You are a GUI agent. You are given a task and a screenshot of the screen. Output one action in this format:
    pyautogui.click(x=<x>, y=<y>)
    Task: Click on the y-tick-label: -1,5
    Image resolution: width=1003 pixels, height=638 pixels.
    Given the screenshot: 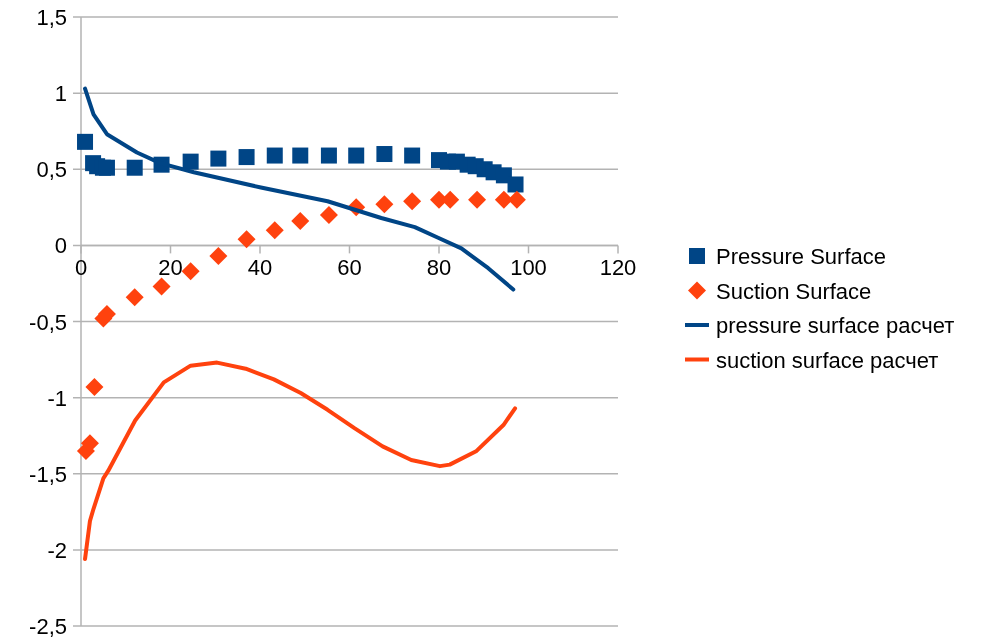 What is the action you would take?
    pyautogui.click(x=48, y=474)
    